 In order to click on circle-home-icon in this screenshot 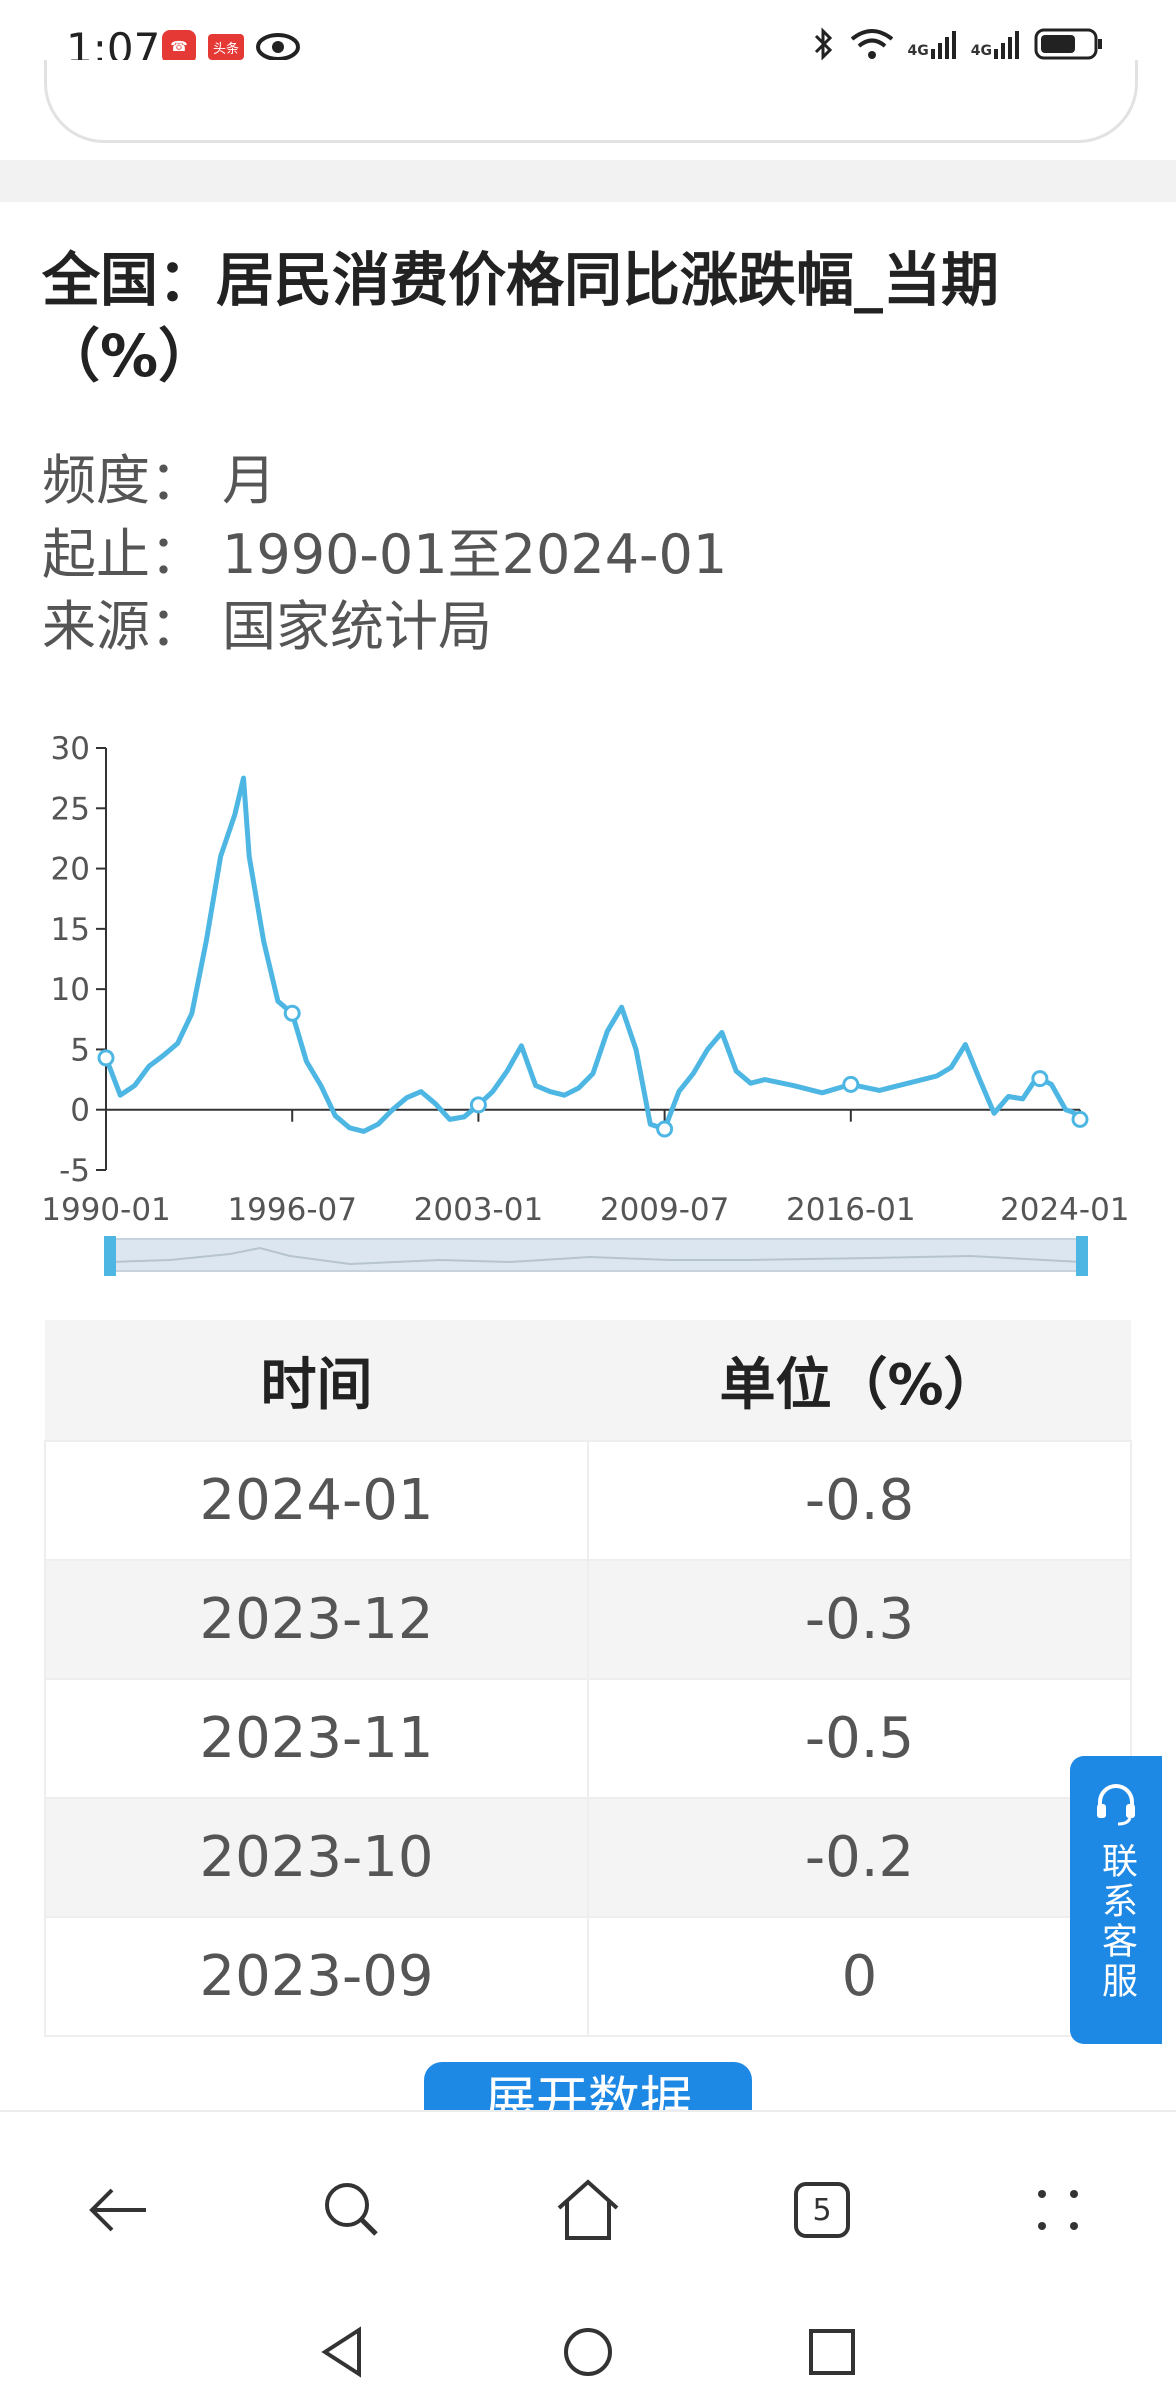, I will do `click(588, 2352)`.